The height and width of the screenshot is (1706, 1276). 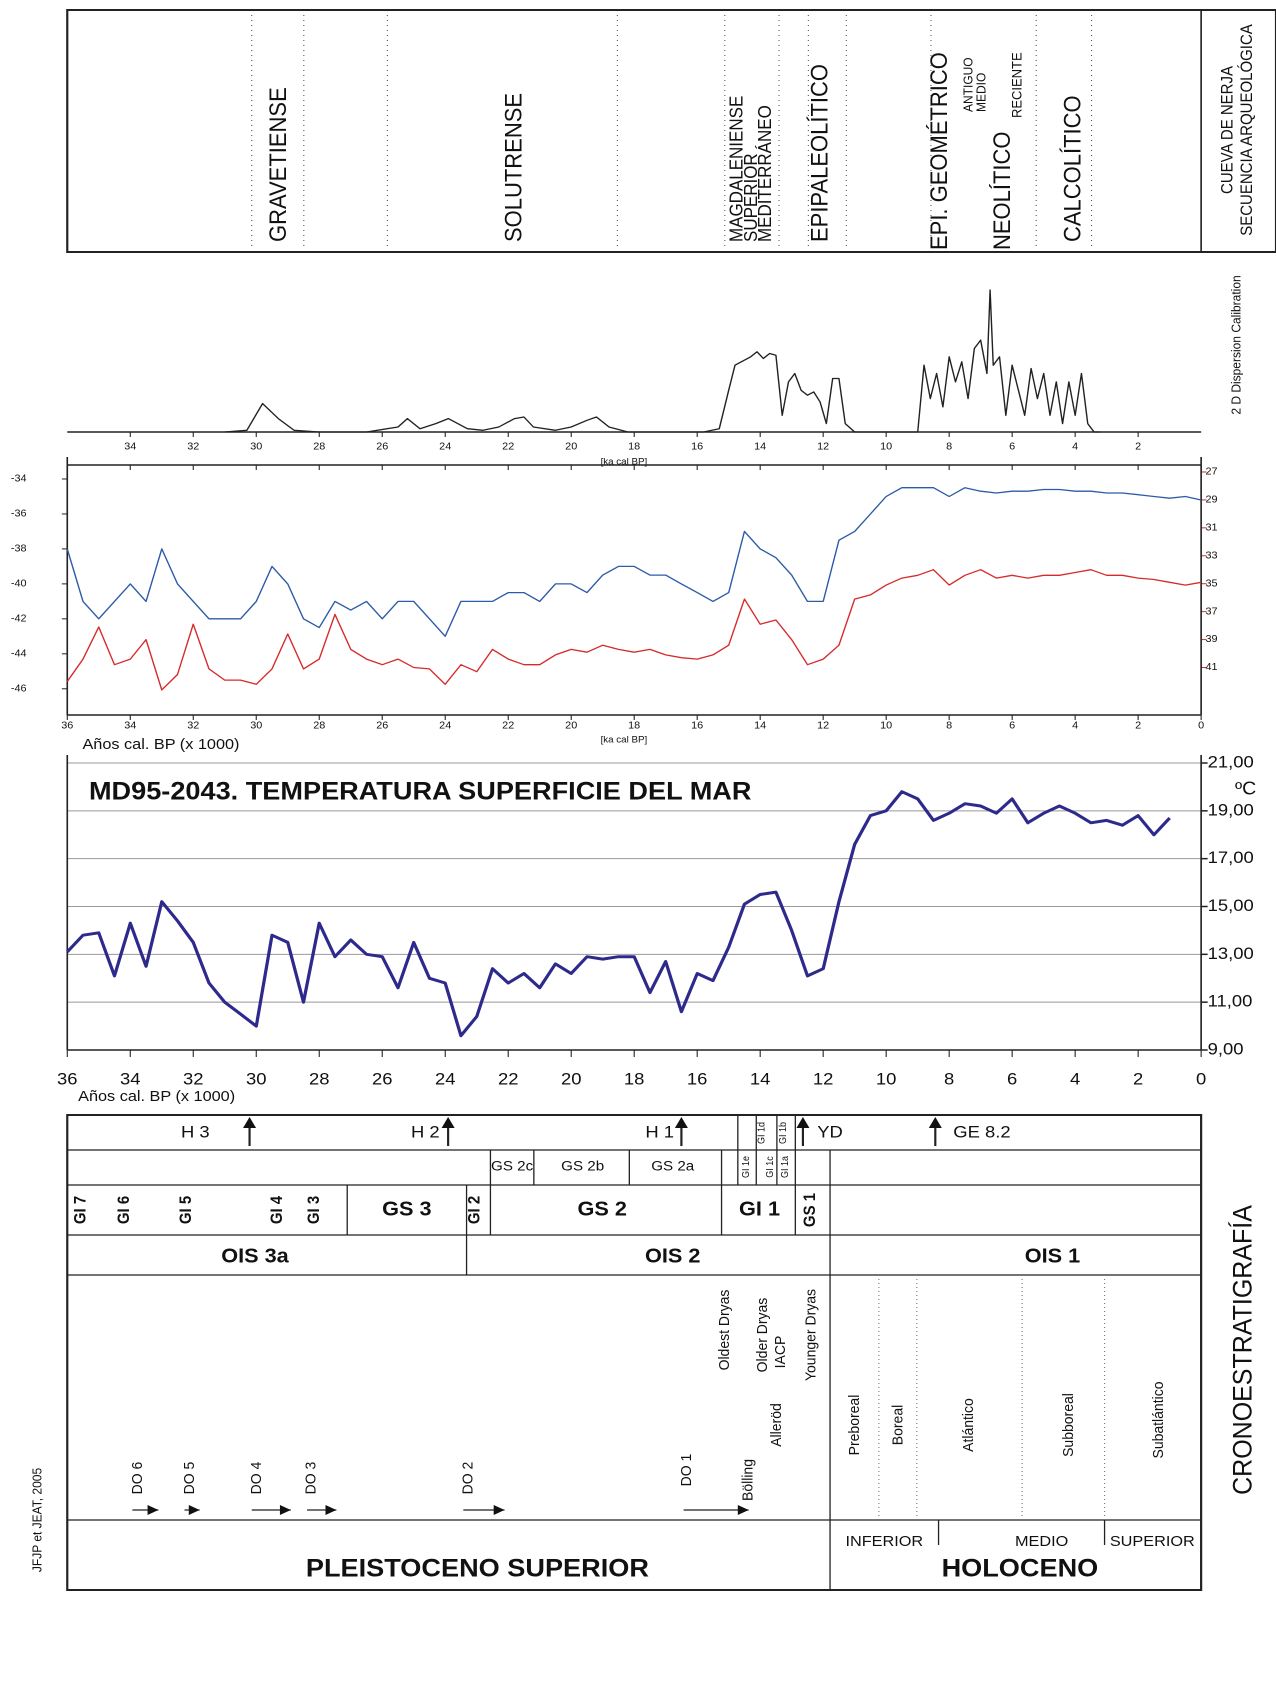 I want to click on period-label: SOLUTRENSE, so click(x=513, y=167).